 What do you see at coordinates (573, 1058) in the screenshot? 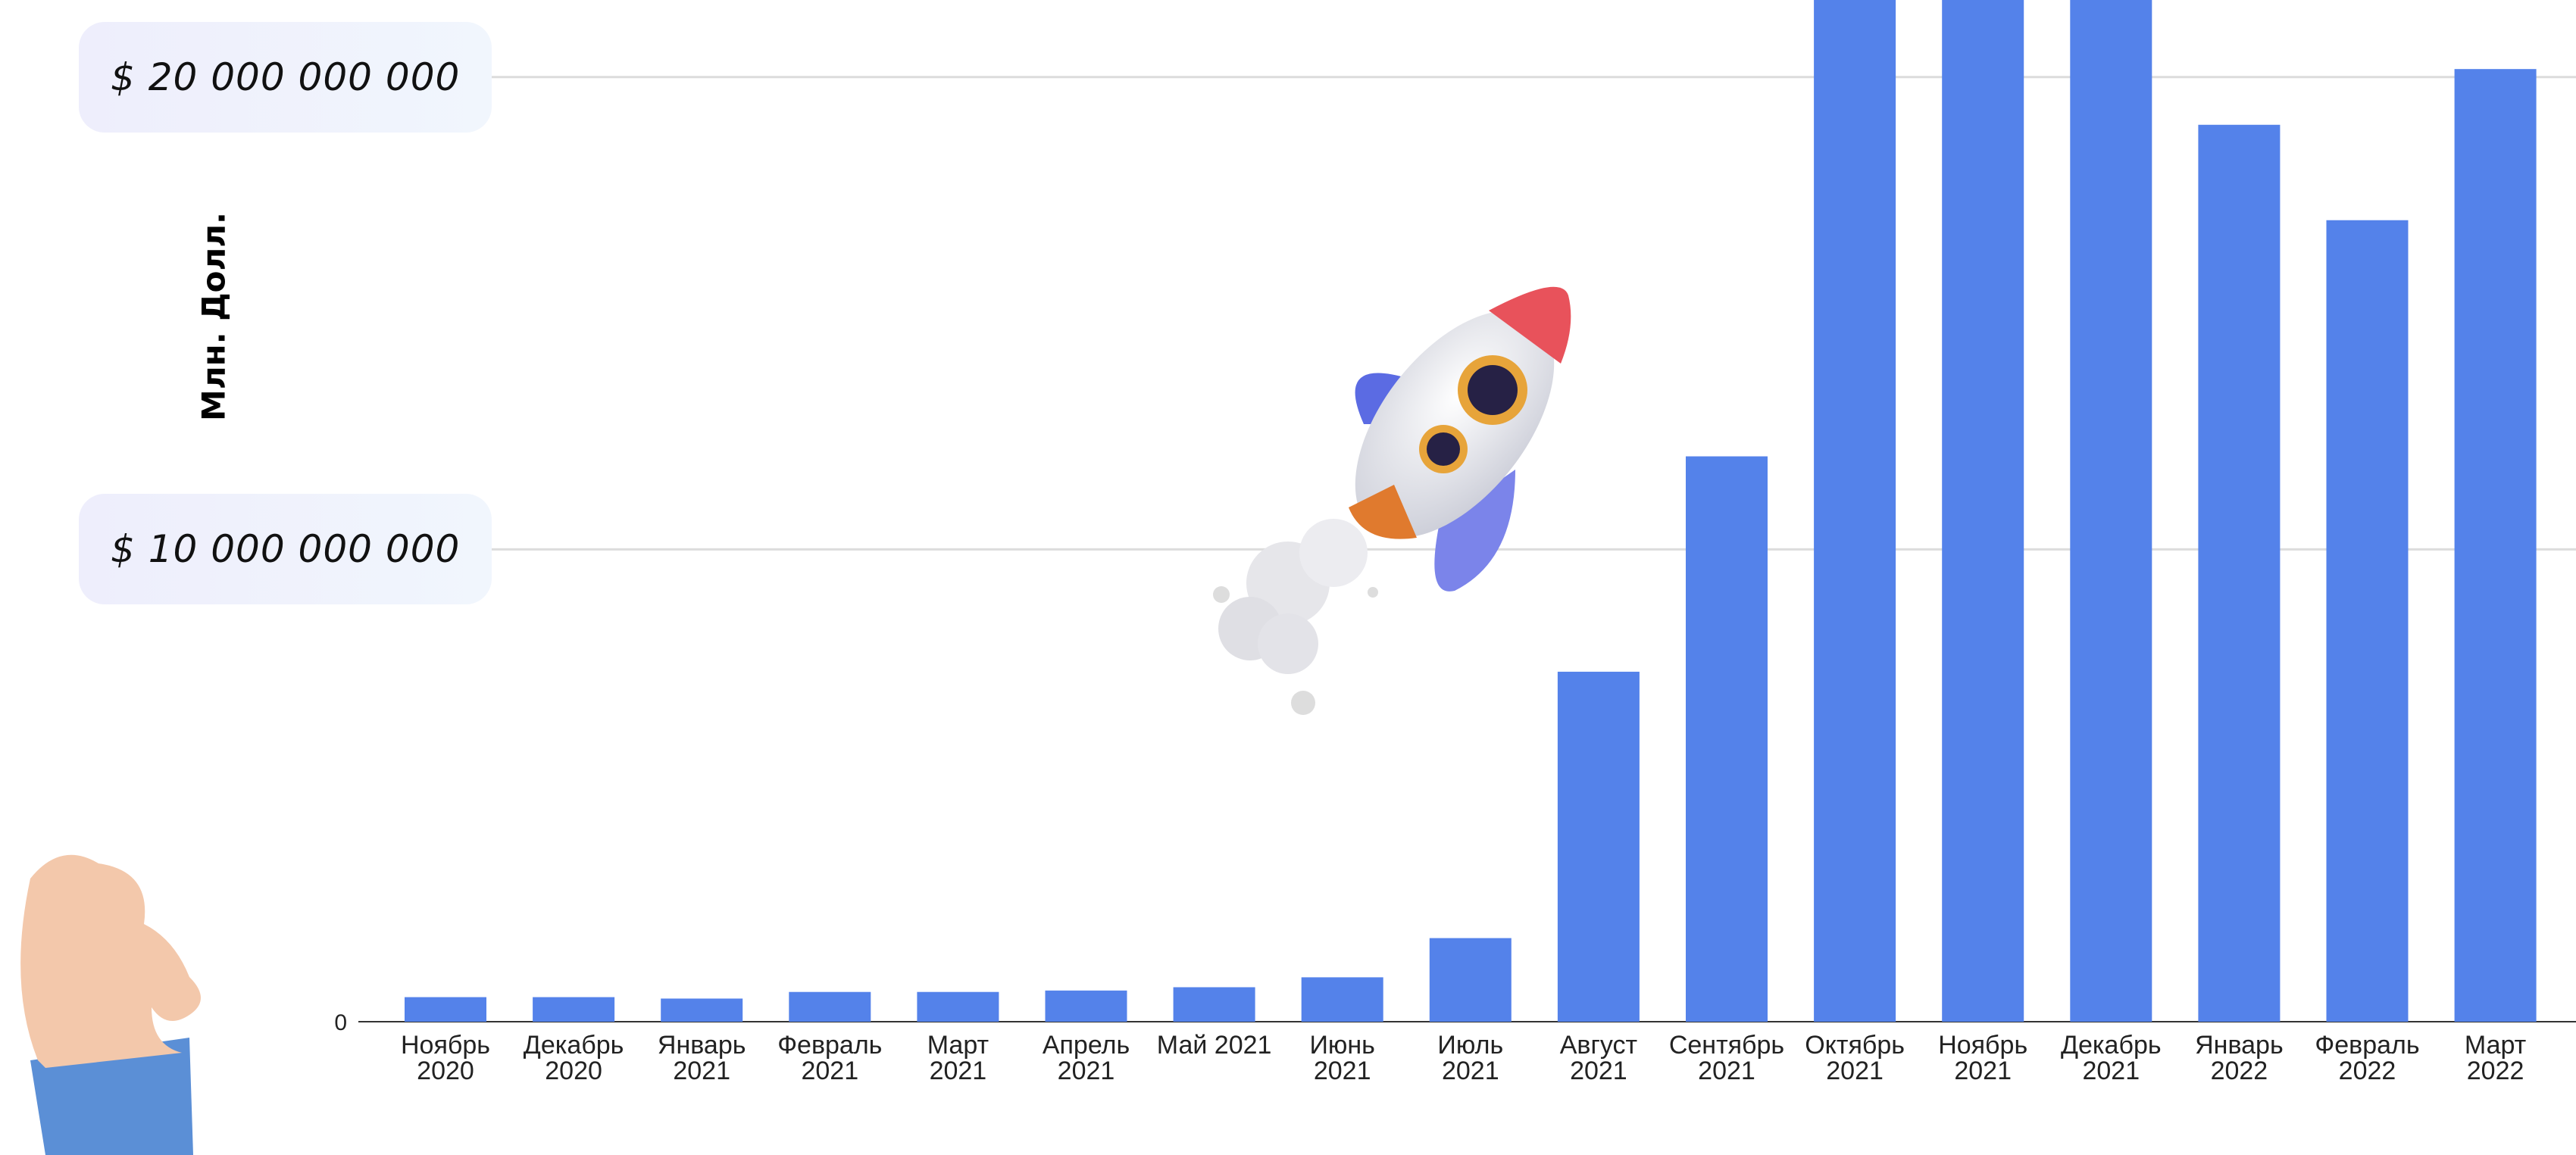
I see `x-tick-label: Декабрь 2020` at bounding box center [573, 1058].